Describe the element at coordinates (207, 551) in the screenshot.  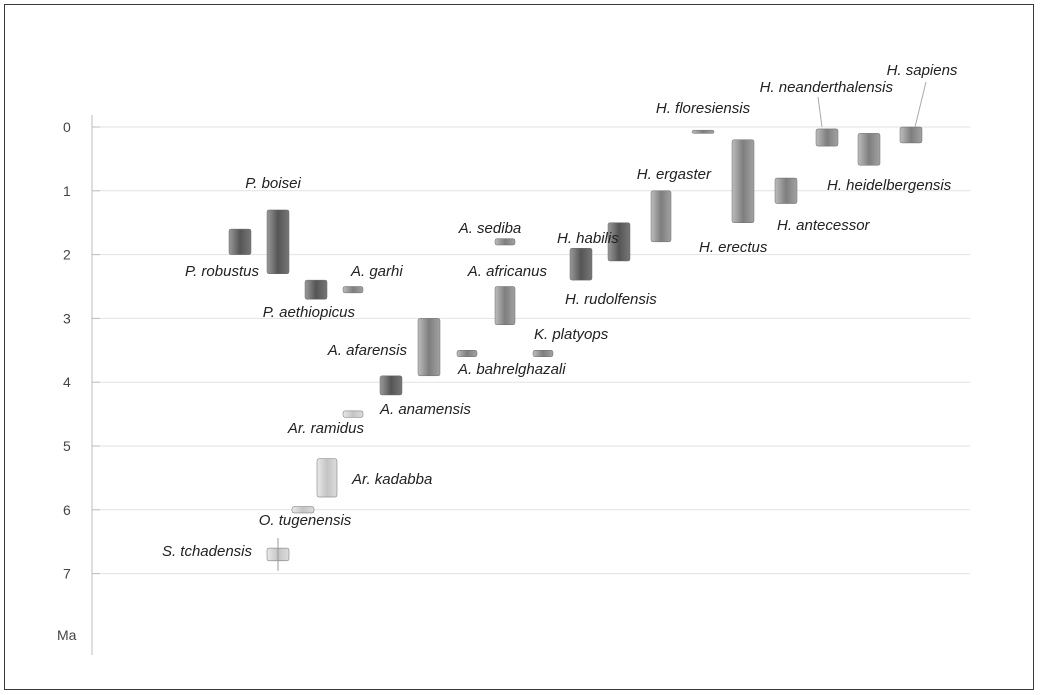
I see `taxon-label-s-tchadensis: S. tchadensis` at that location.